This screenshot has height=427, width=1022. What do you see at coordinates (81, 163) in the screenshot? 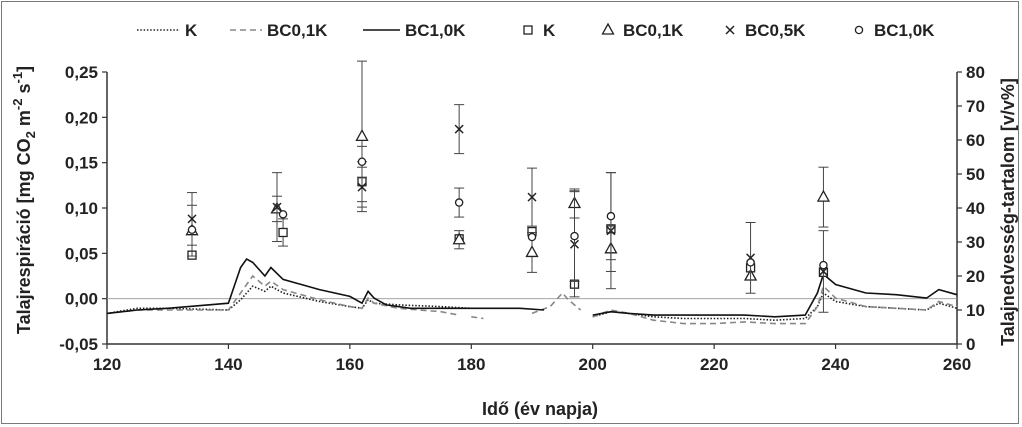
I see `y-tick-label: 0,15` at bounding box center [81, 163].